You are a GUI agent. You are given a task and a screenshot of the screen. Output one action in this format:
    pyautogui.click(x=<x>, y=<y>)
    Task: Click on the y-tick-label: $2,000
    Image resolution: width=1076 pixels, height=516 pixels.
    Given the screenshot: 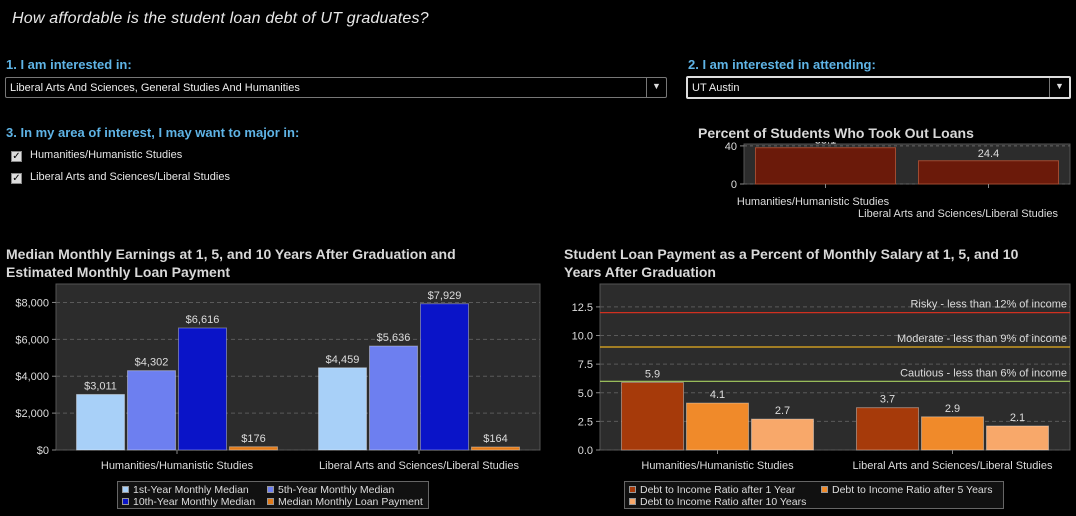 What is the action you would take?
    pyautogui.click(x=32, y=414)
    